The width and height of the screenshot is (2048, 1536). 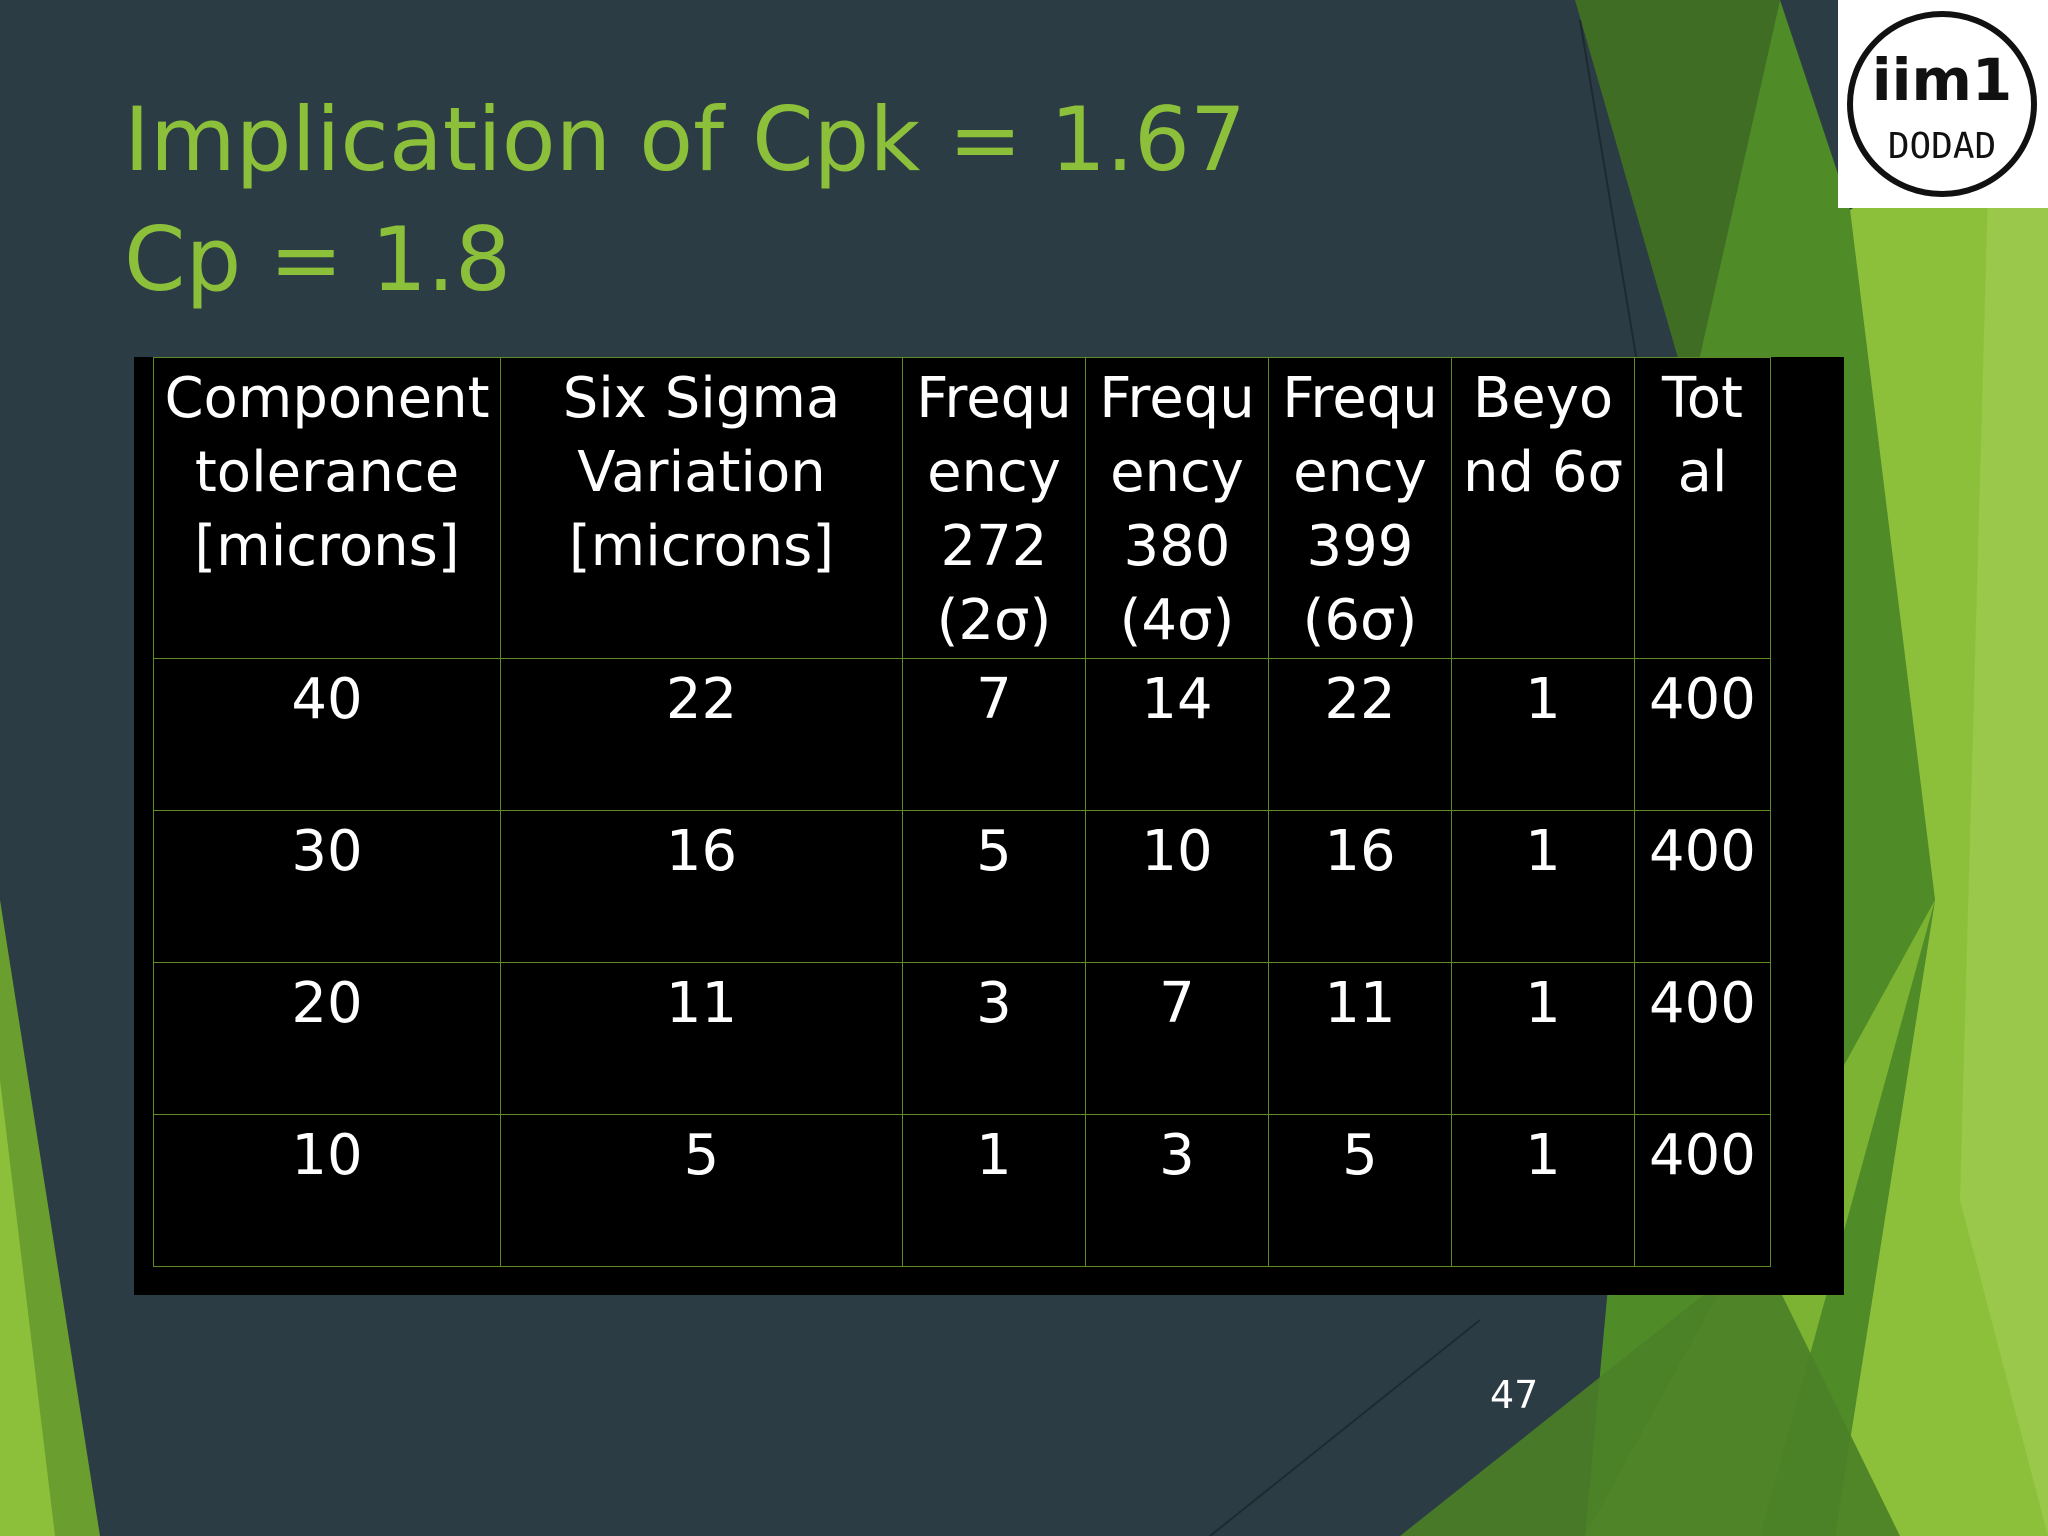 I want to click on slide-title-line-1: Implication of Cpk = 1.67, so click(x=685, y=139).